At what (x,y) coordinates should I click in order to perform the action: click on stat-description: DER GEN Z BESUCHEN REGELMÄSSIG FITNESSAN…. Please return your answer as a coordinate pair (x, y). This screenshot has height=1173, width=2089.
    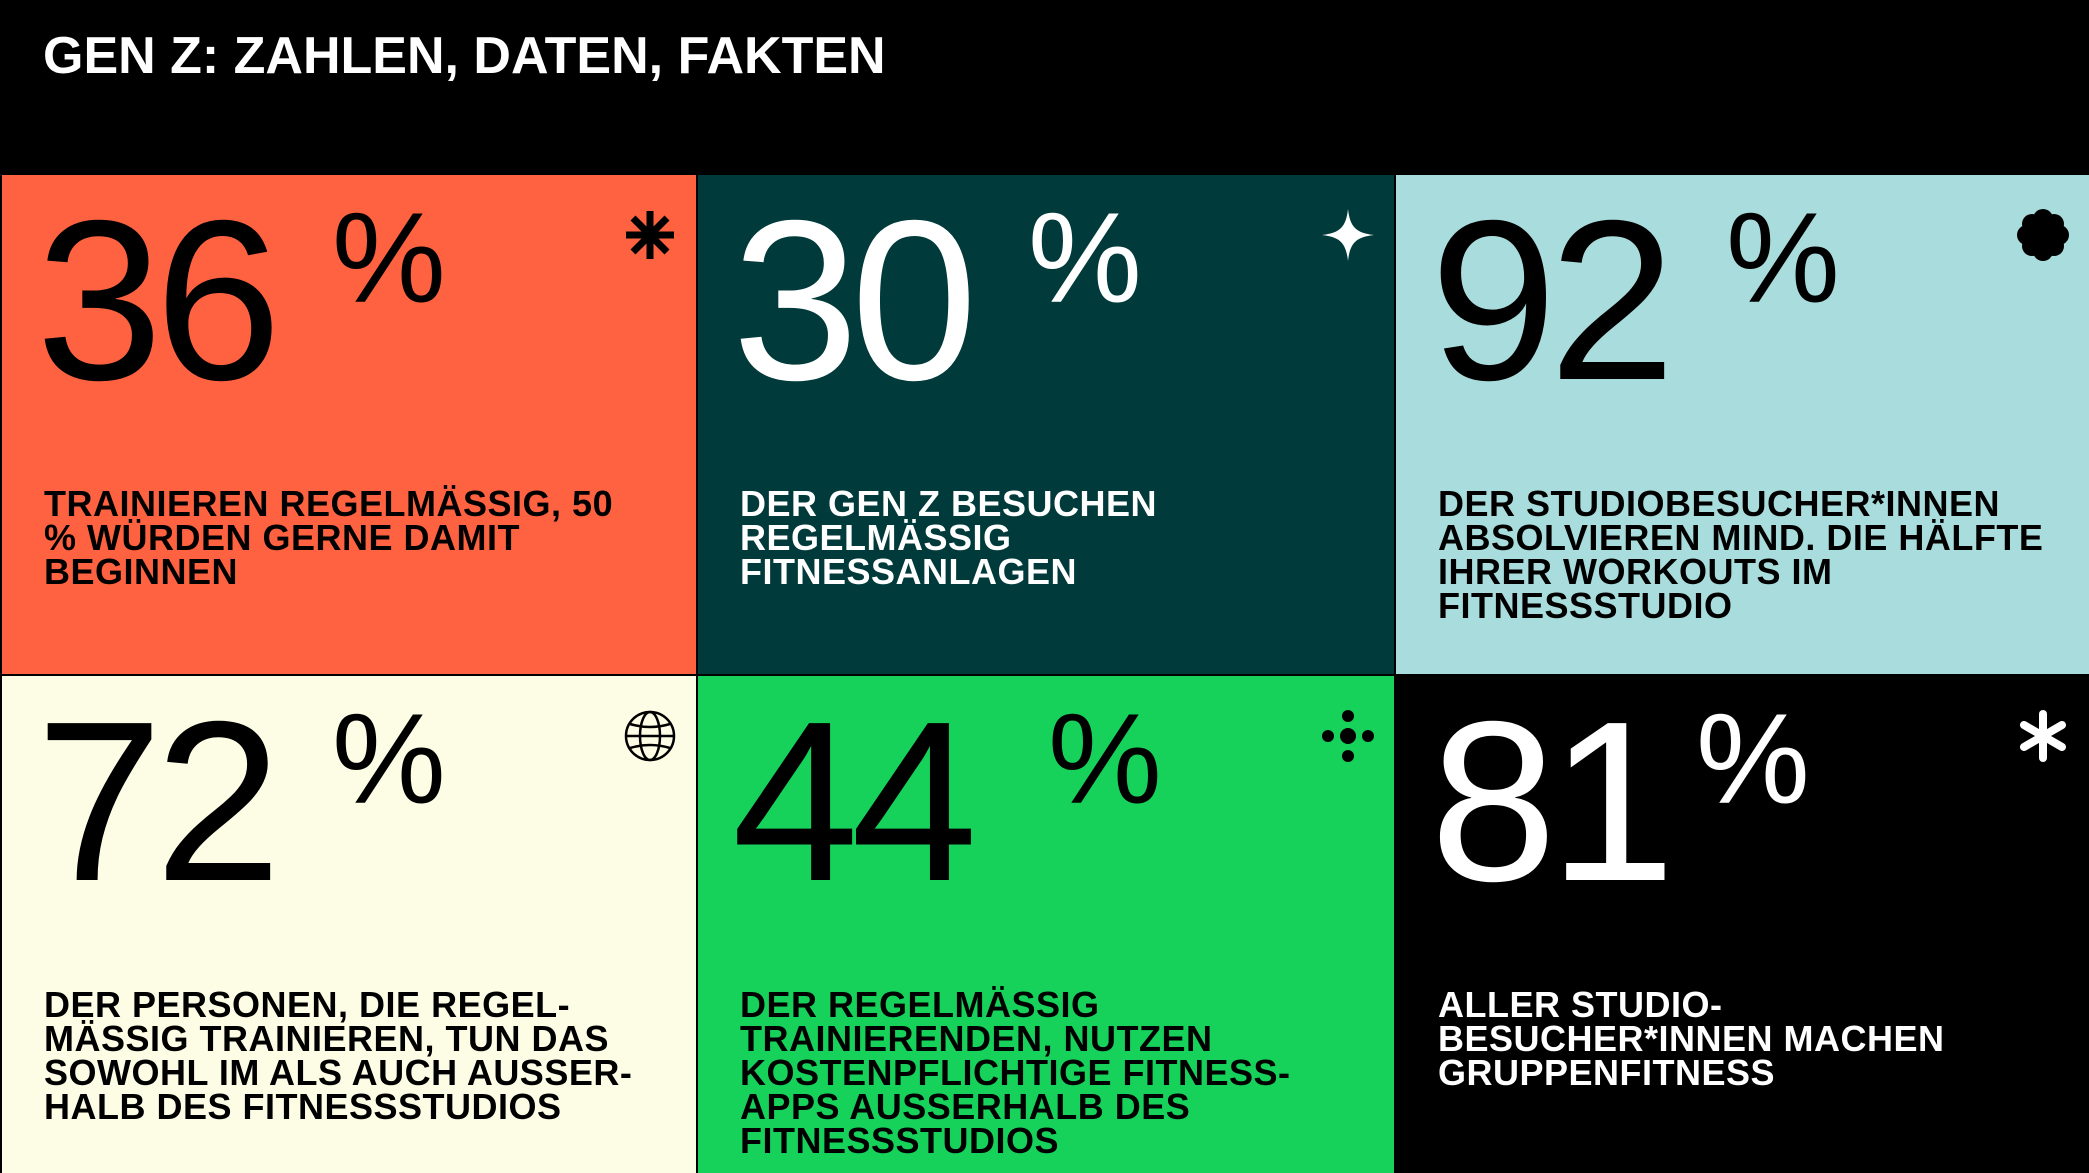
    Looking at the image, I should click on (949, 537).